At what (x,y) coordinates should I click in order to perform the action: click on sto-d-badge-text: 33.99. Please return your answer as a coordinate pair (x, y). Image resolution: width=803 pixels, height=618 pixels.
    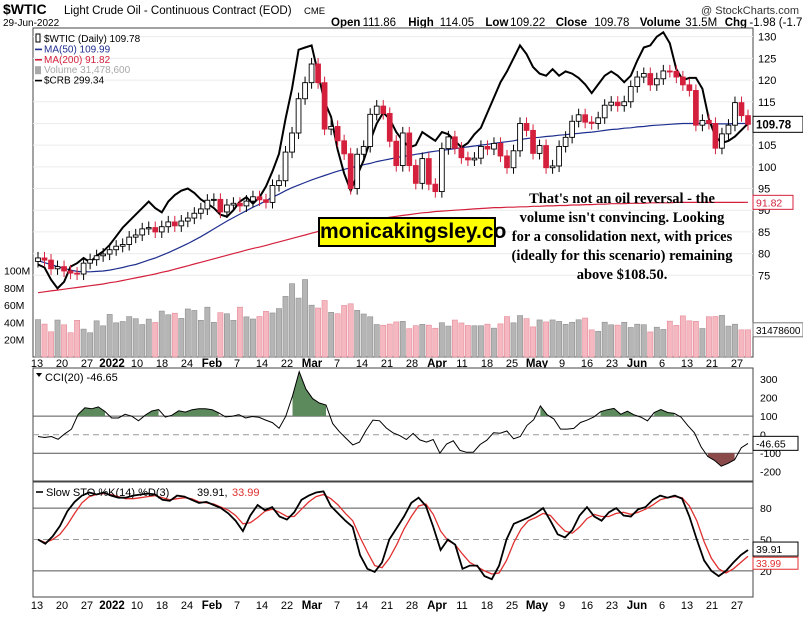
    Looking at the image, I should click on (768, 564).